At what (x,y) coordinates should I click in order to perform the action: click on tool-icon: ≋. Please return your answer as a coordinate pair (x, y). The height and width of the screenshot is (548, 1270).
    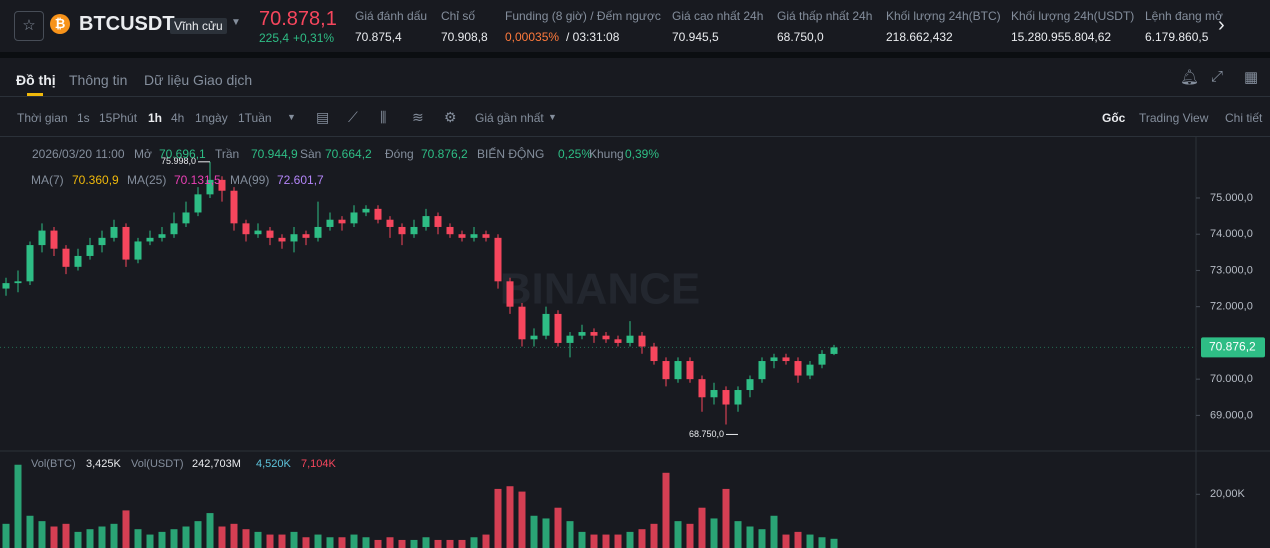
    Looking at the image, I should click on (418, 117).